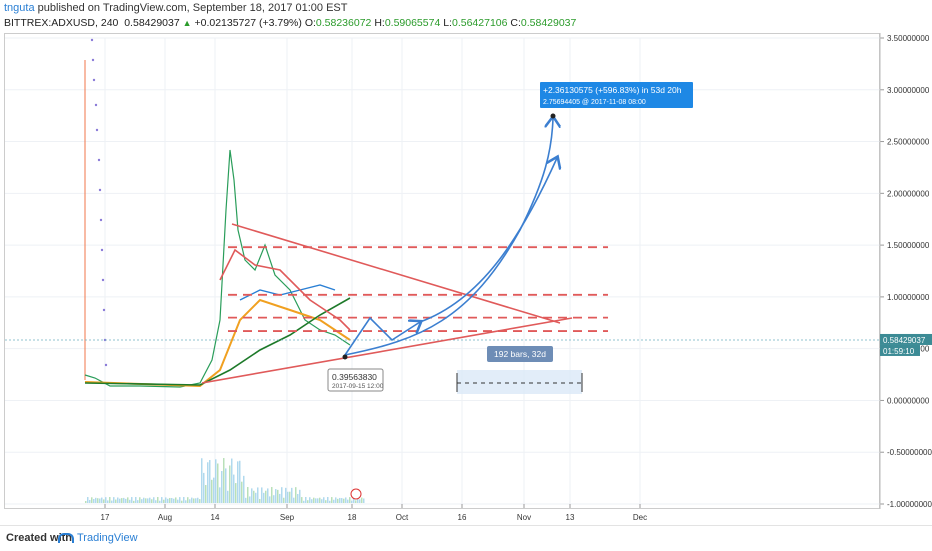  Describe the element at coordinates (520, 354) in the screenshot. I see `range-label: 192 bars, 32d` at that location.